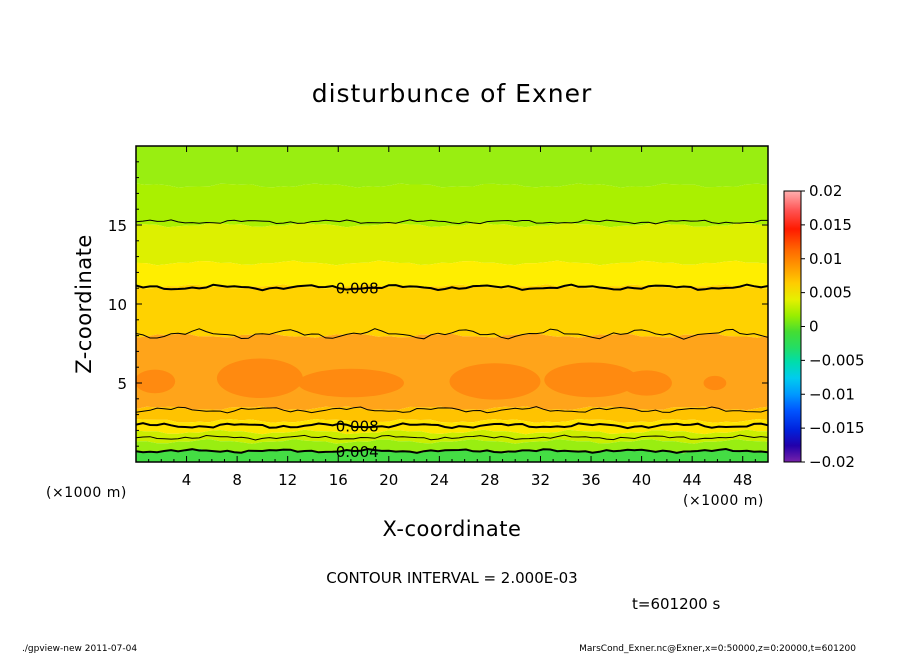 This screenshot has width=904, height=654. Describe the element at coordinates (832, 394) in the screenshot. I see `colorbar-tick-label: −0.01` at that location.